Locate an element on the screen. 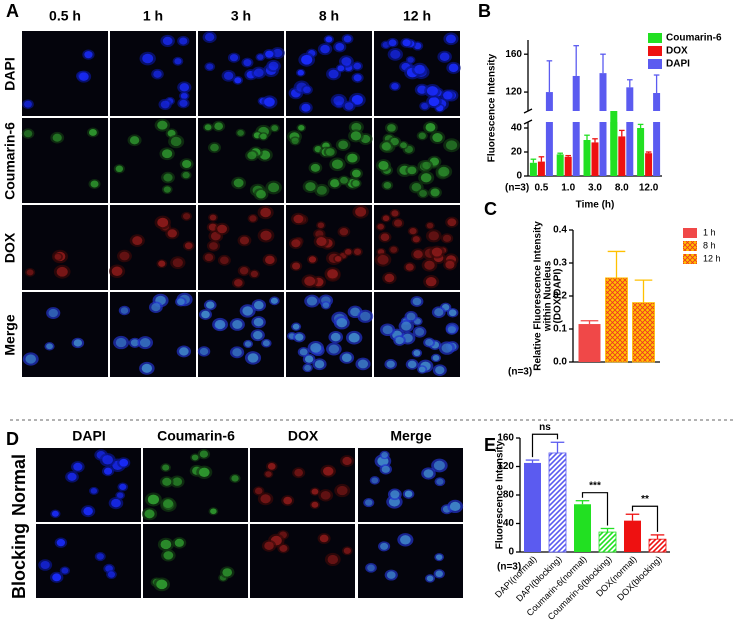  y-tick-label: 0.3 is located at coordinates (560, 263).